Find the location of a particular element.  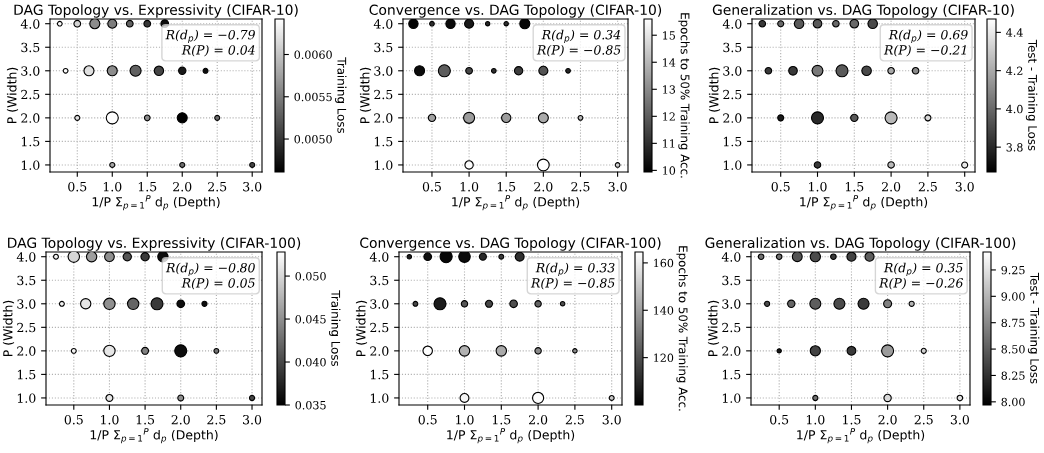

chart-title: Generalization vs. DAG Topology (CIFAR-10) is located at coordinates (863, 11).